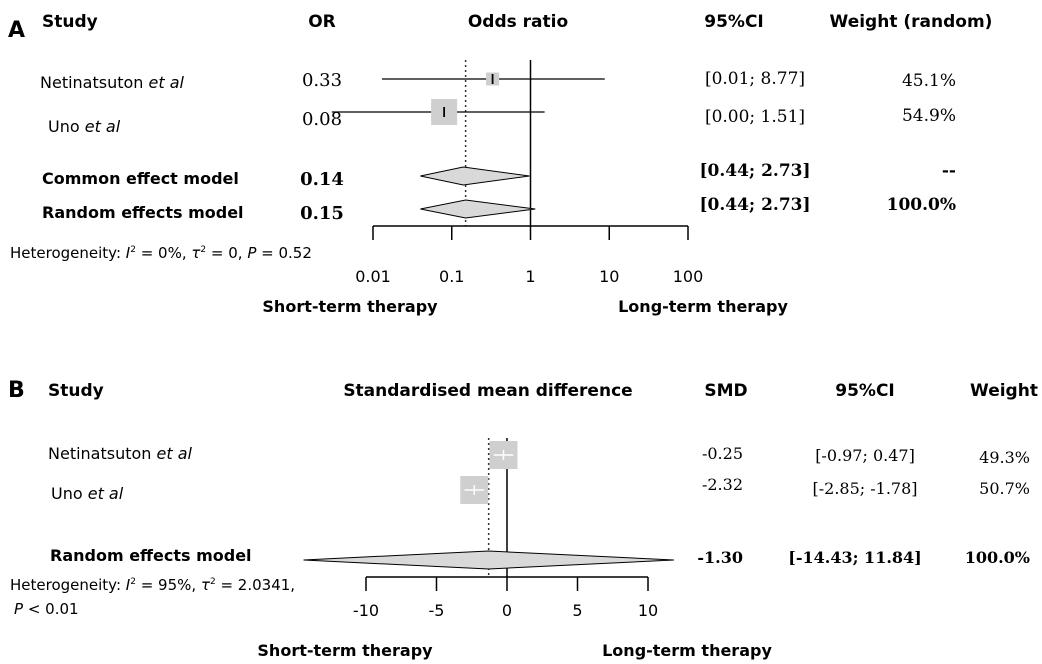  Describe the element at coordinates (755, 117) in the screenshot. I see `panel-a-study-2-ci: [0.00; 1.51]` at that location.